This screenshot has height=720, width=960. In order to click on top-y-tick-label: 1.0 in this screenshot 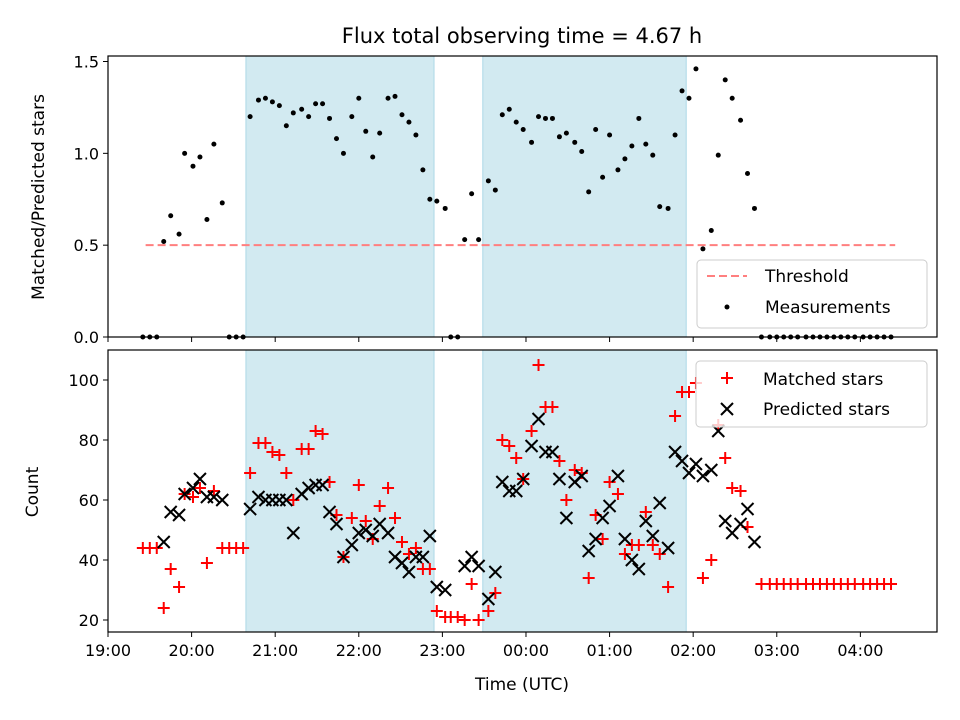, I will do `click(86, 153)`.